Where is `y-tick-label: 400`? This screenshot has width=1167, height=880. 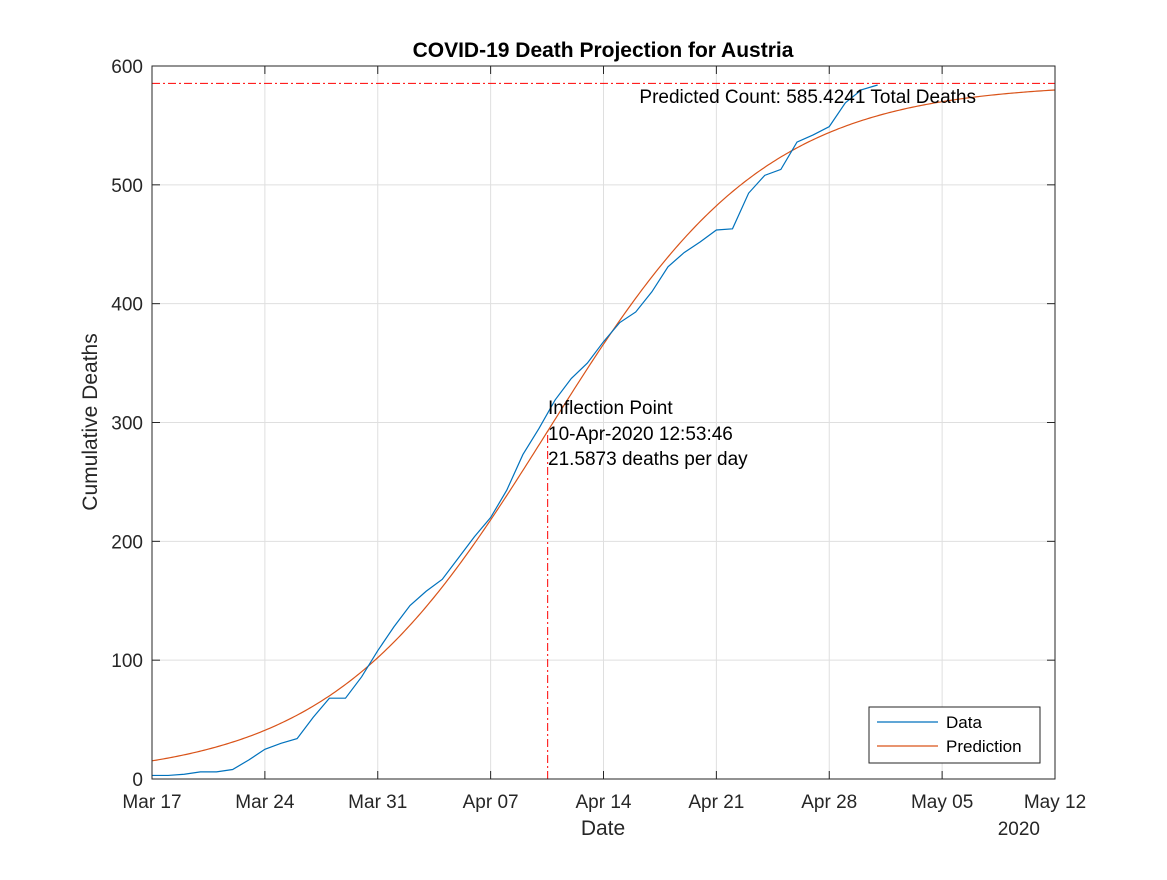
y-tick-label: 400 is located at coordinates (127, 305).